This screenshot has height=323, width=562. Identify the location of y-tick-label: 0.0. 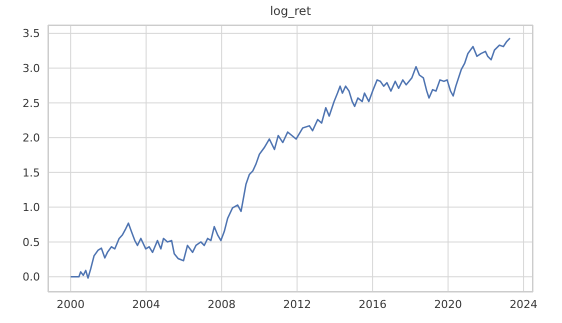
(31, 277).